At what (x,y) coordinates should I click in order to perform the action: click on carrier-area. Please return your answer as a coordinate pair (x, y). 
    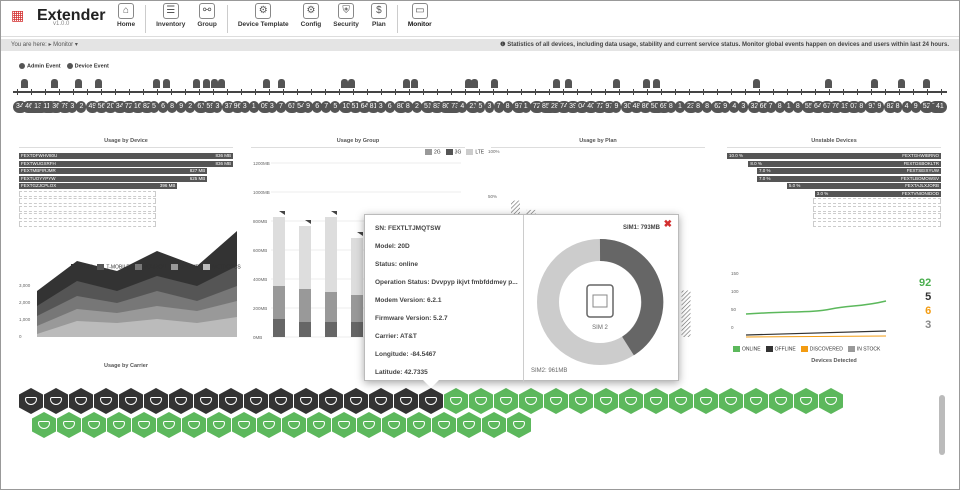
    Looking at the image, I should click on (137, 327).